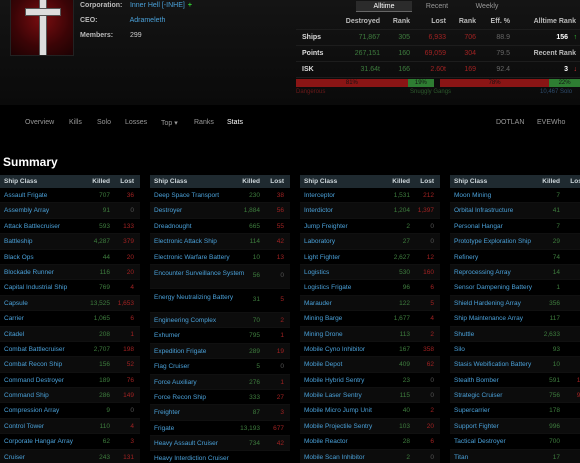 Image resolution: width=580 pixels, height=463 pixels. What do you see at coordinates (256, 257) in the screenshot?
I see `killed-count: 10` at bounding box center [256, 257].